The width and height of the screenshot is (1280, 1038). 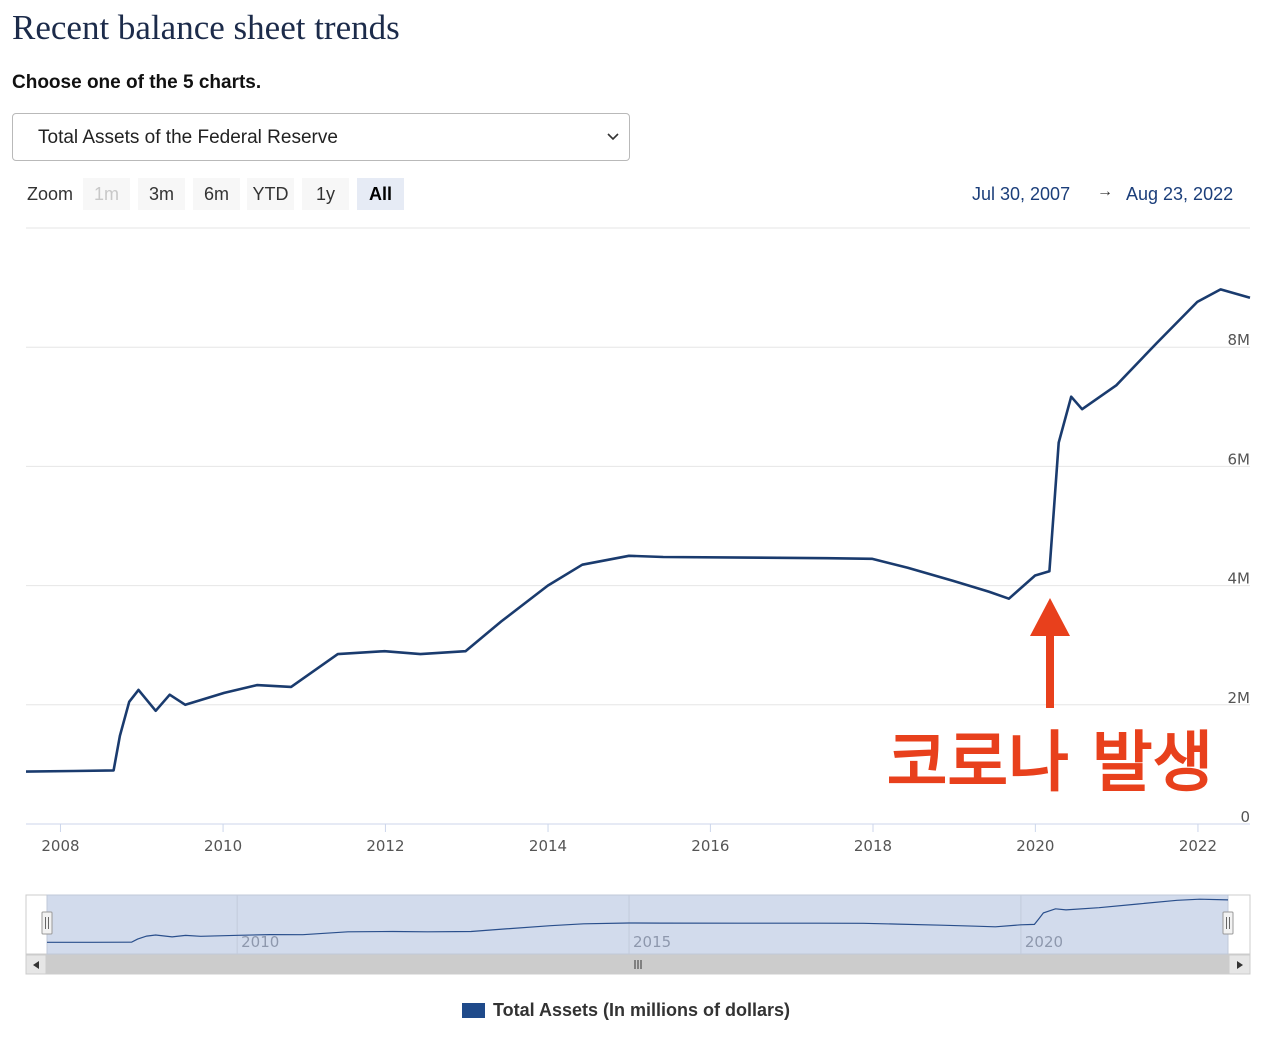 I want to click on annotation-arrow-shaft, so click(x=1050, y=670).